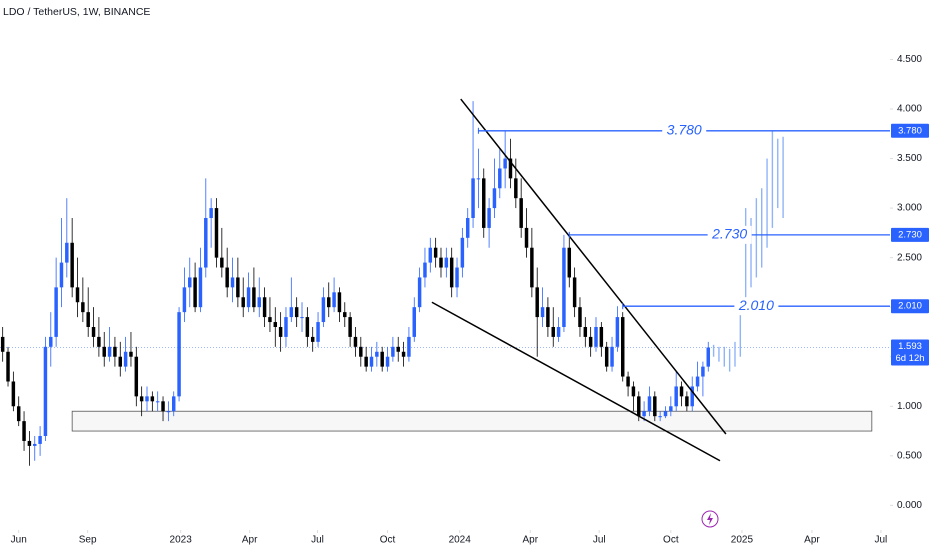 The image size is (932, 550). What do you see at coordinates (684, 130) in the screenshot?
I see `level-label: 3.780` at bounding box center [684, 130].